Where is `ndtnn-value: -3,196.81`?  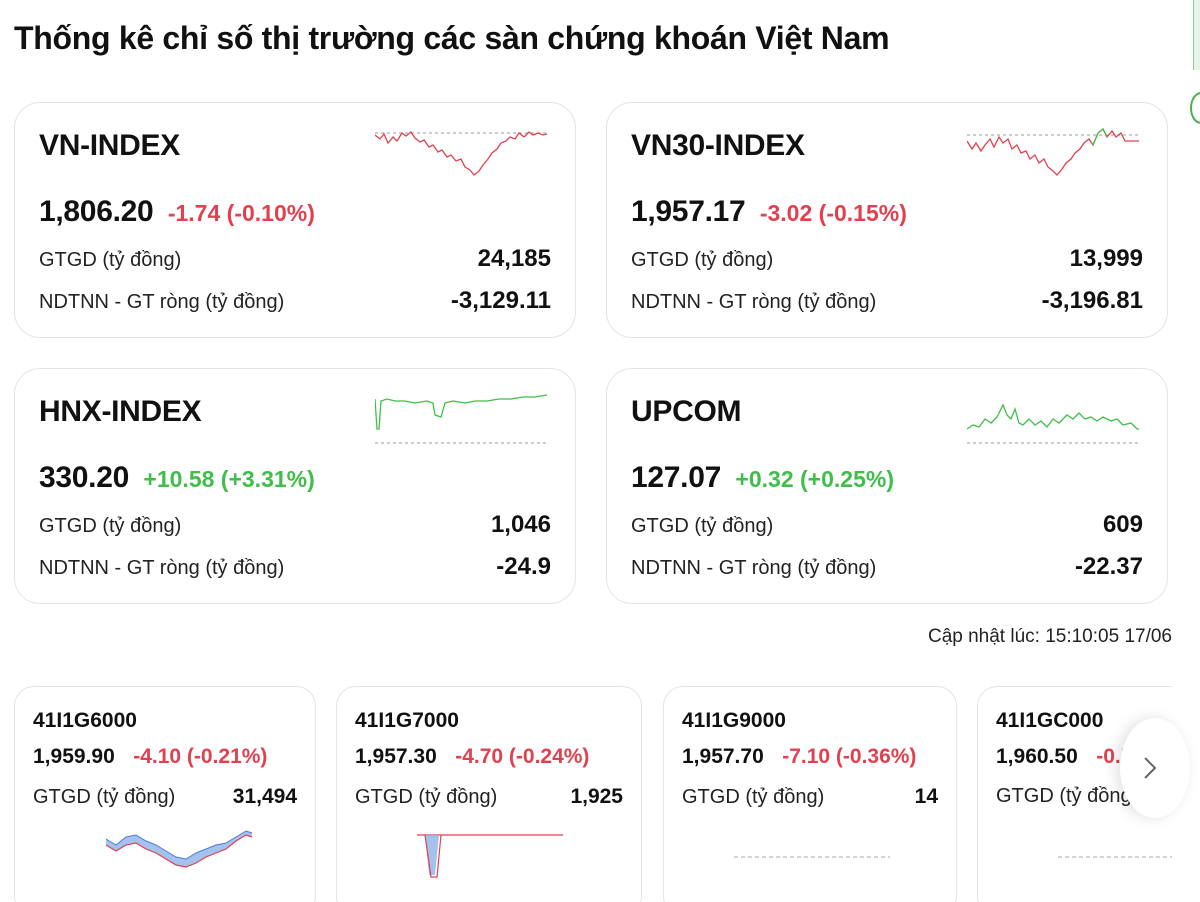
ndtnn-value: -3,196.81 is located at coordinates (1092, 300).